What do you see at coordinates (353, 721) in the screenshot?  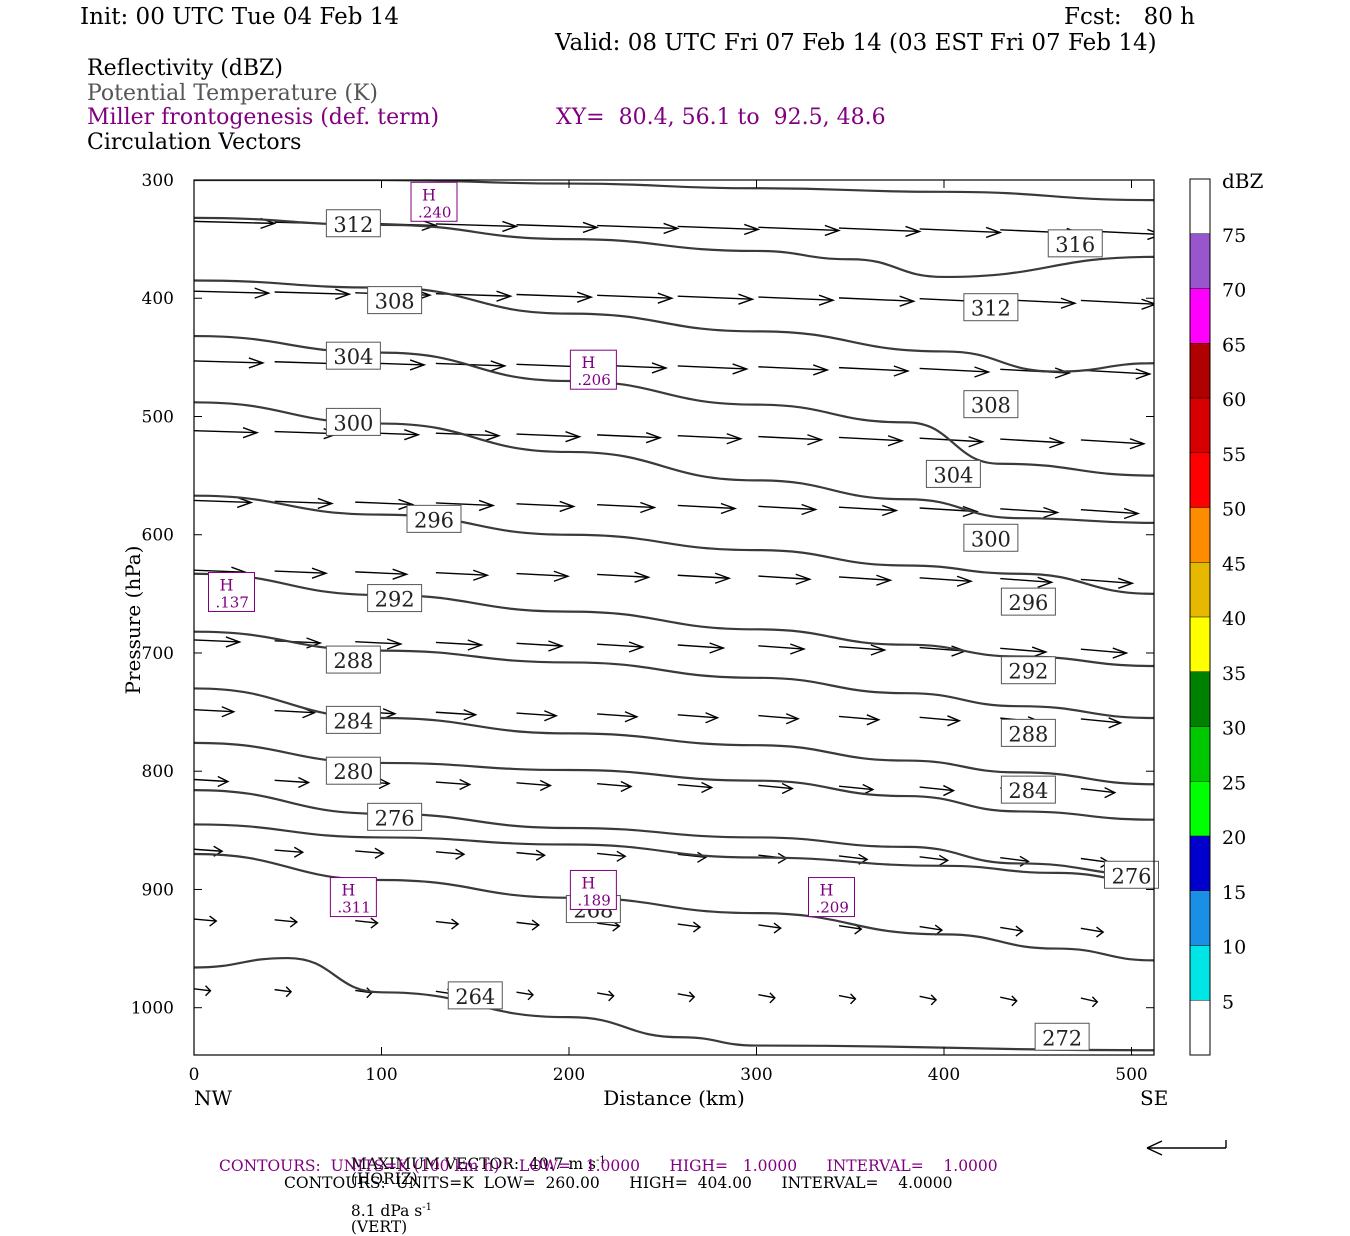 I see `theta-label: 284` at bounding box center [353, 721].